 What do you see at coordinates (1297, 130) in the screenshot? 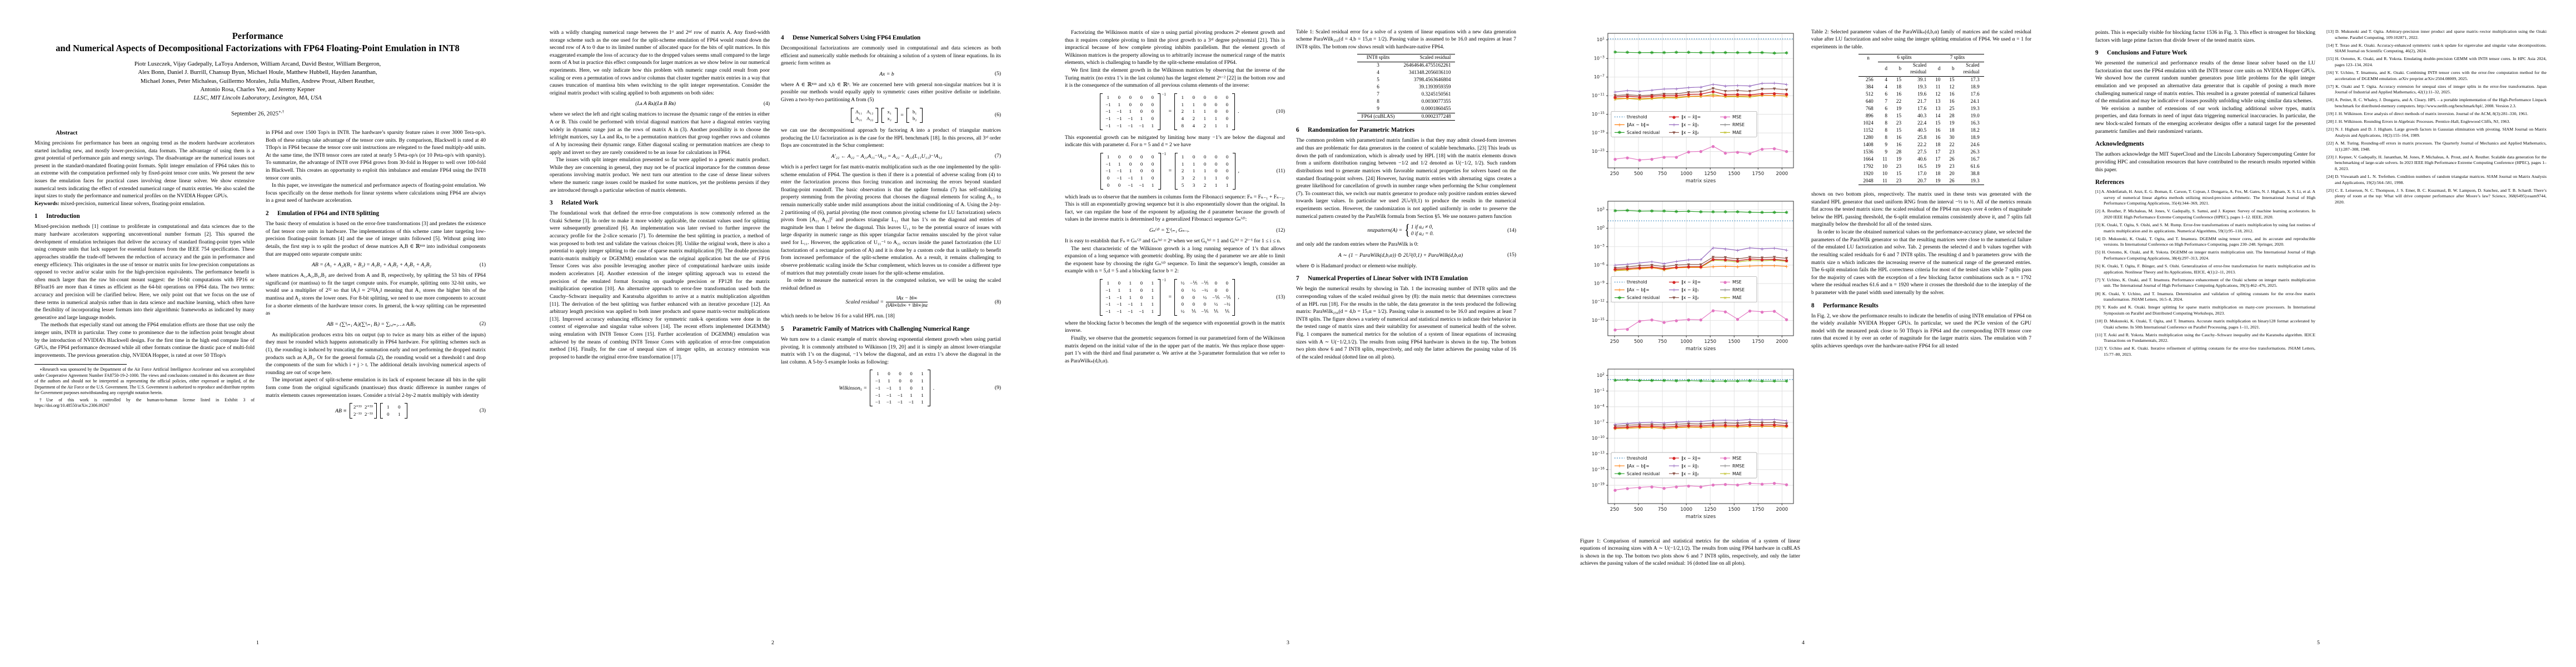
I see `section-number: 6` at bounding box center [1297, 130].